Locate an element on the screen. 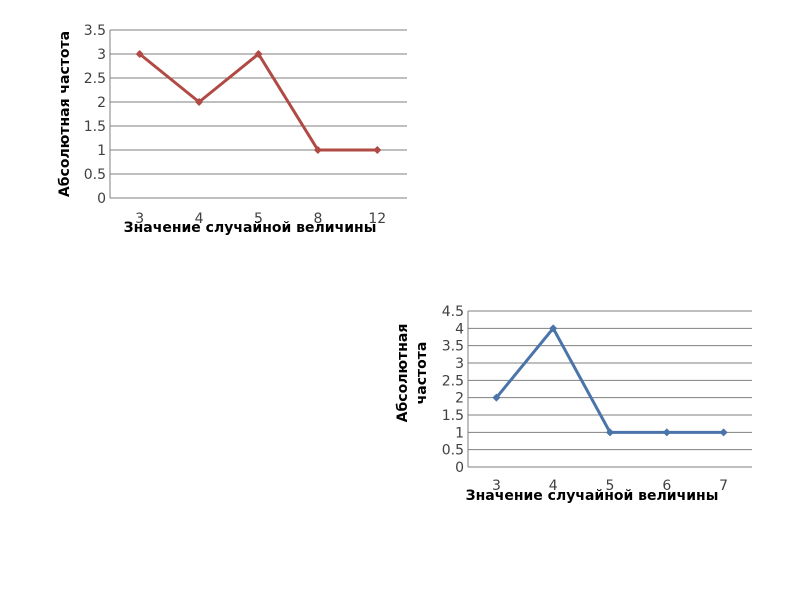  chart-1-x-ticks: 3 4 5 8 12 is located at coordinates (260, 219).